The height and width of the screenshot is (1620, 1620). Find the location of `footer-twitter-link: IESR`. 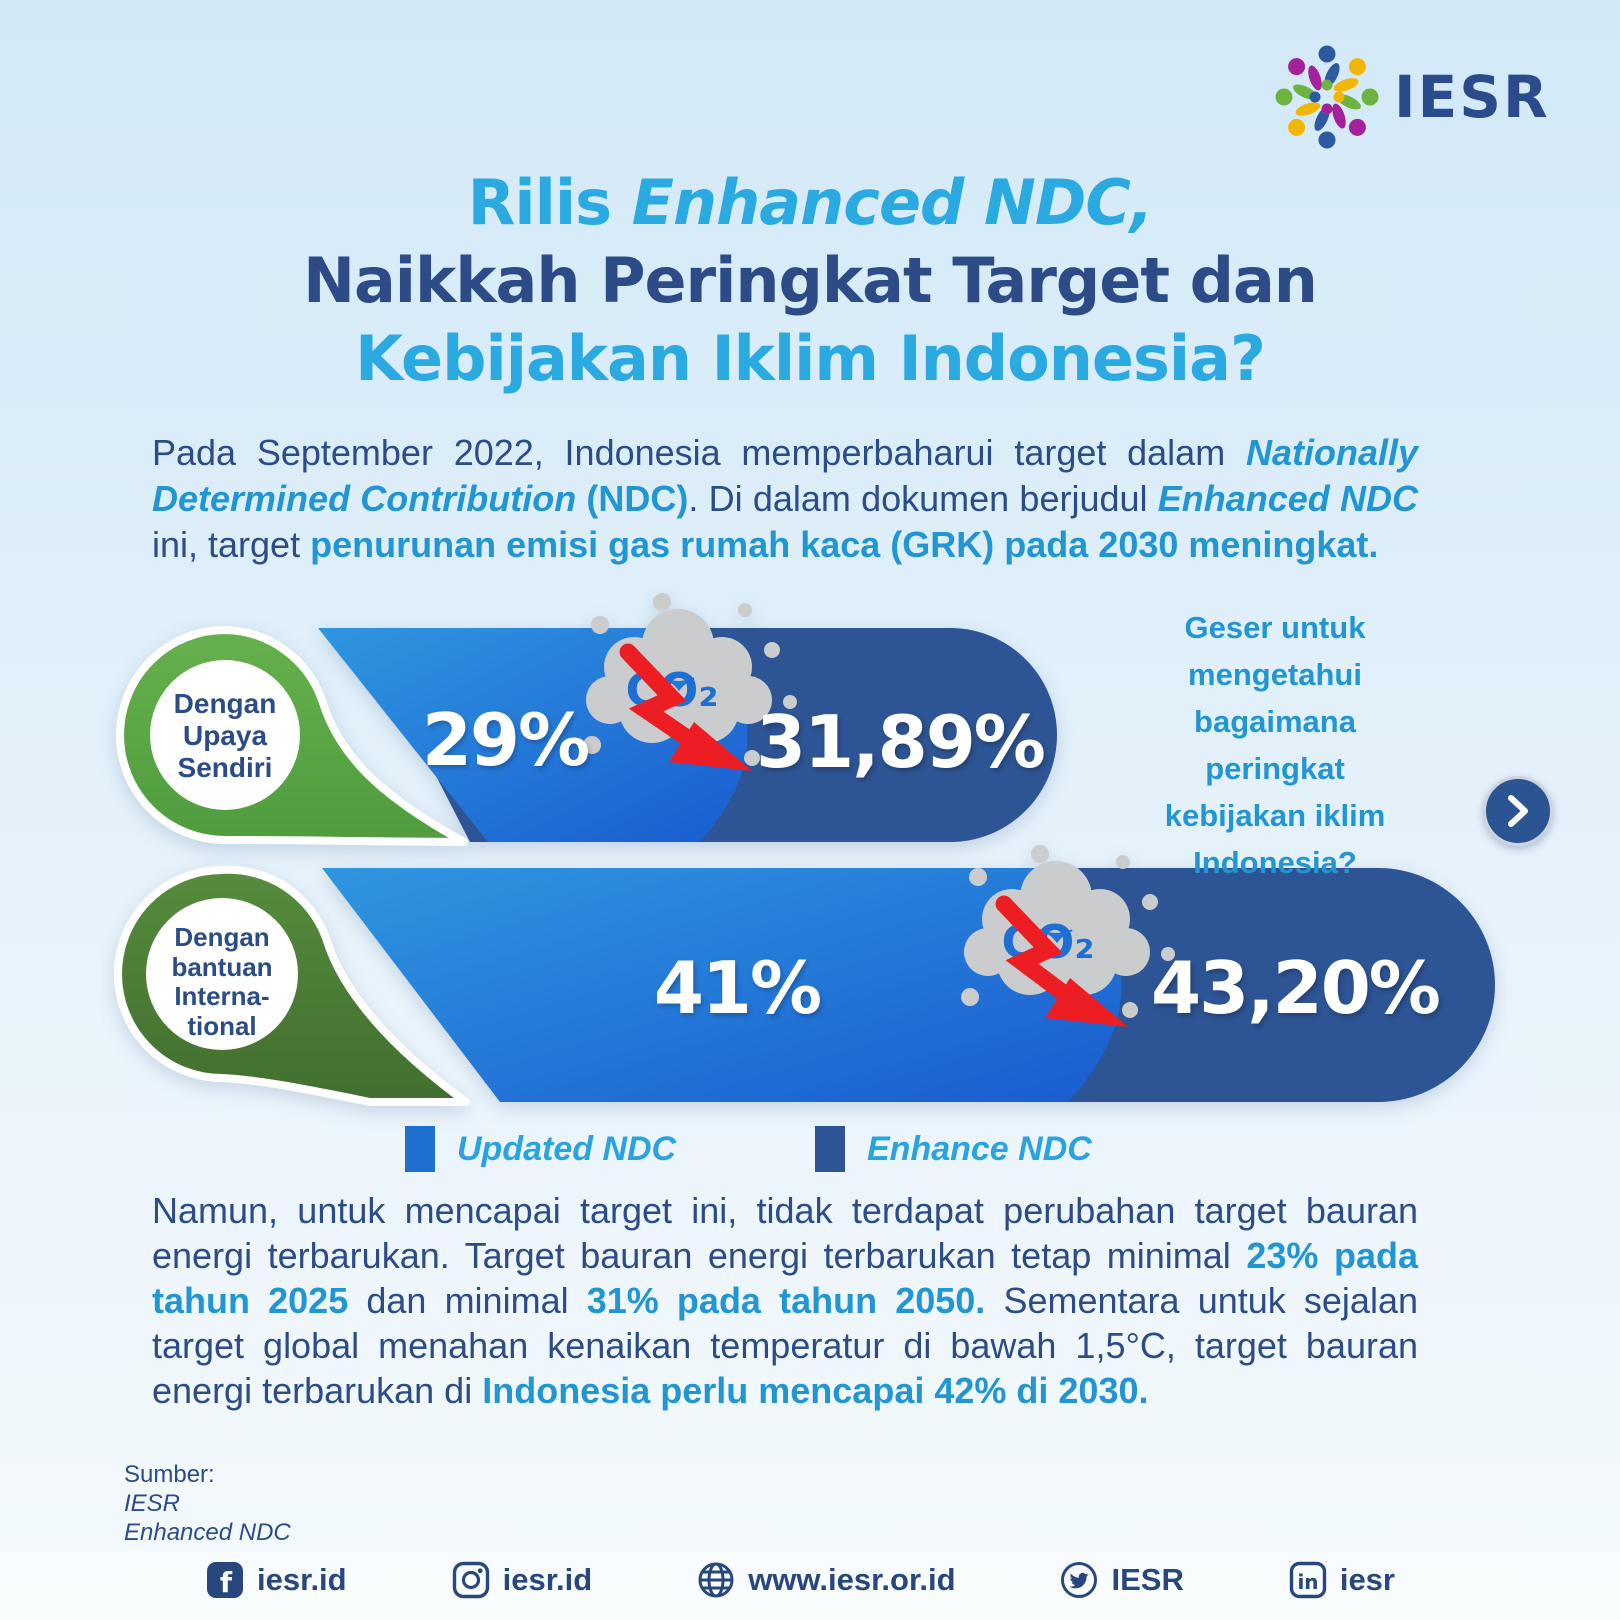

footer-twitter-link: IESR is located at coordinates (1121, 1580).